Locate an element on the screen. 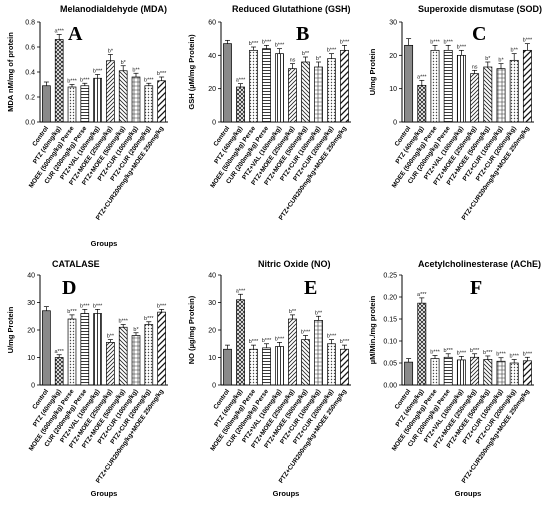 The image size is (550, 512). panel-letter: F is located at coordinates (476, 288).